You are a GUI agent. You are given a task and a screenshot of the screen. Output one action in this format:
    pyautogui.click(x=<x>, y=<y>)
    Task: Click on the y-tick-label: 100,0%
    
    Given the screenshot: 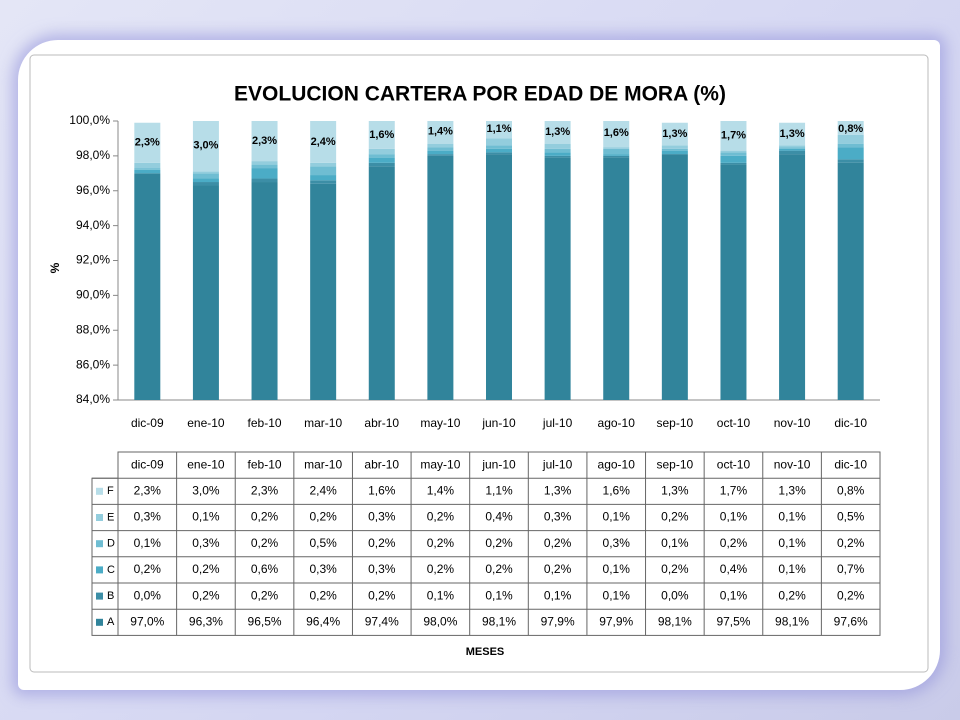 What is the action you would take?
    pyautogui.click(x=89, y=120)
    